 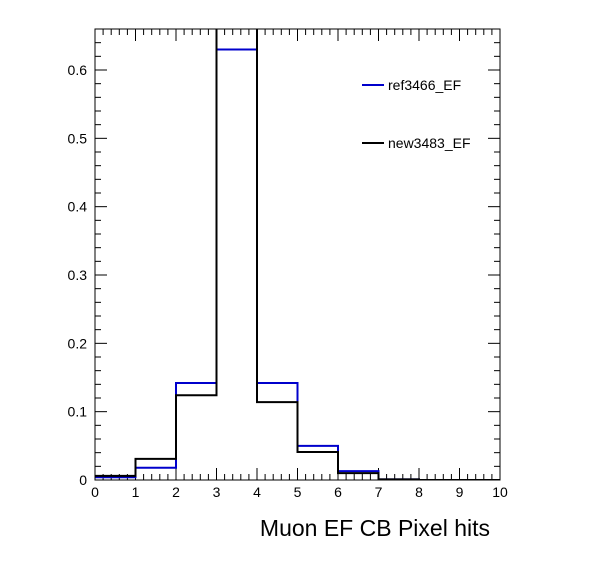 What do you see at coordinates (136, 492) in the screenshot?
I see `x-tick-label: 1` at bounding box center [136, 492].